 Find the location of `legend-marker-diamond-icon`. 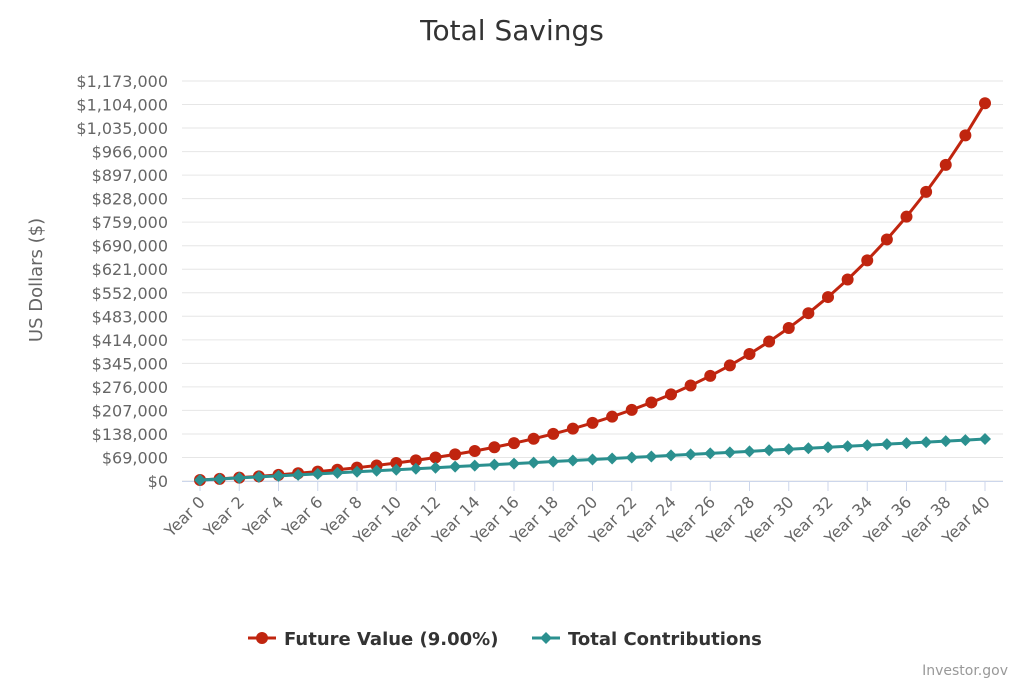

legend-marker-diamond-icon is located at coordinates (546, 638).